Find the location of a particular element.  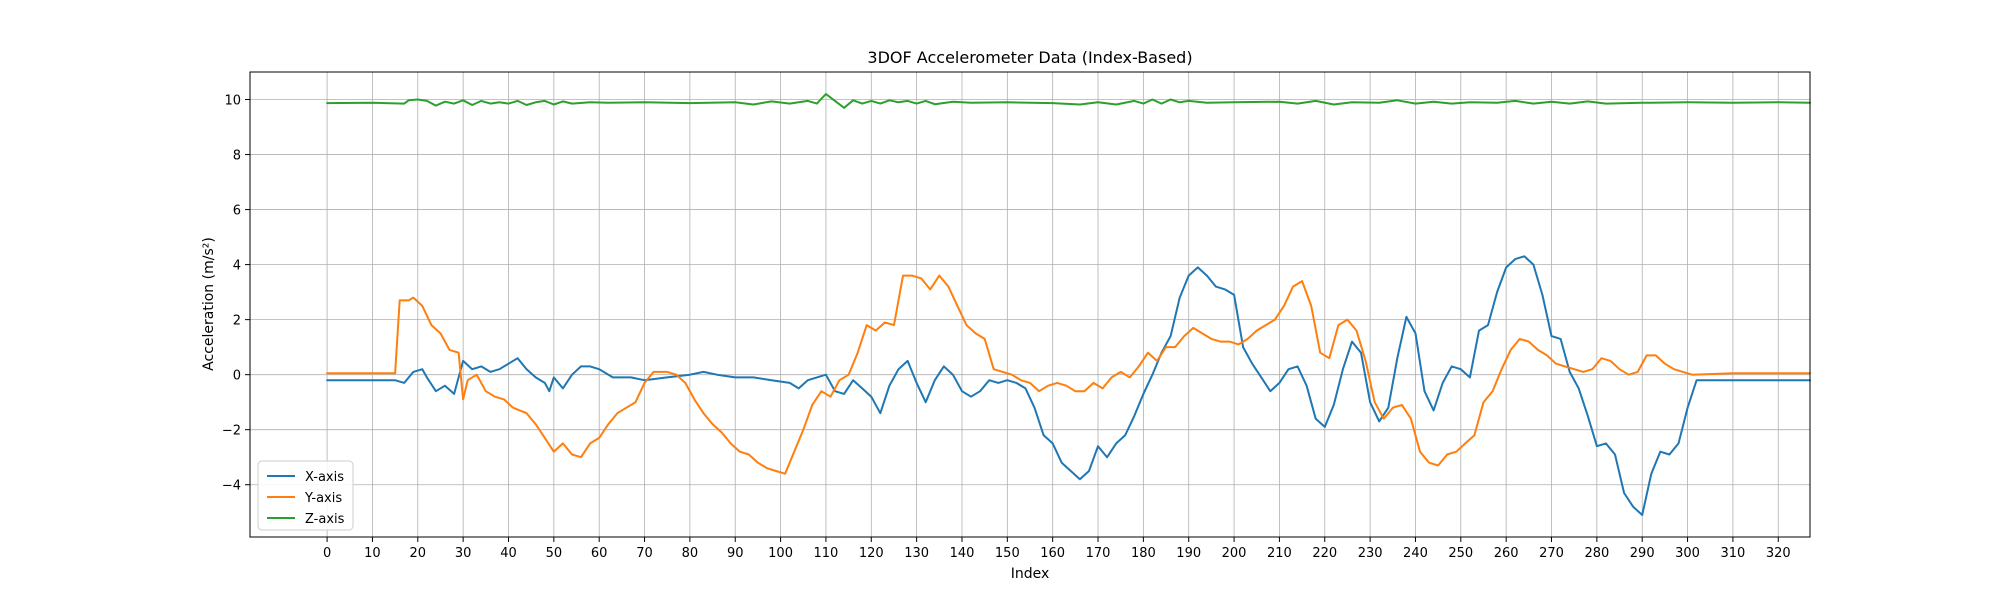

x-tick-label: 10 is located at coordinates (372, 553).